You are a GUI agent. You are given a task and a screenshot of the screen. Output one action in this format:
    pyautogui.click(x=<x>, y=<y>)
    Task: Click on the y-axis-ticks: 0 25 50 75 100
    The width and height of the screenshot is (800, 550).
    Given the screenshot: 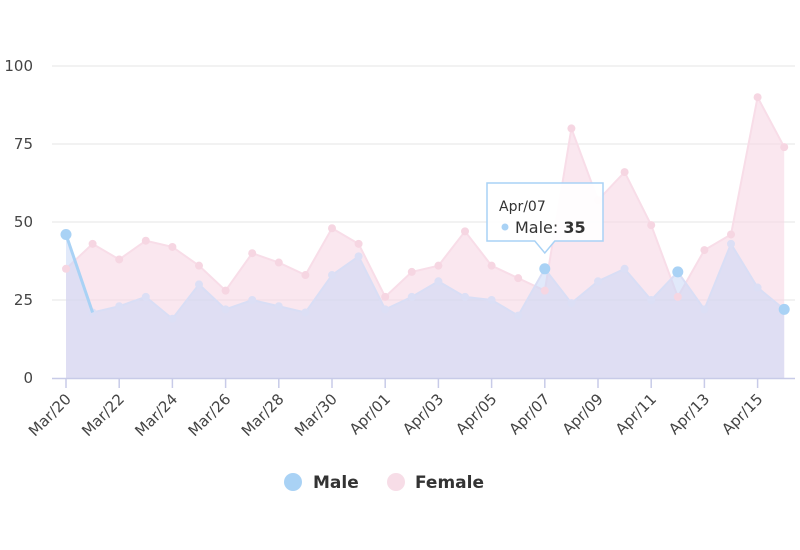 What is the action you would take?
    pyautogui.click(x=18, y=222)
    